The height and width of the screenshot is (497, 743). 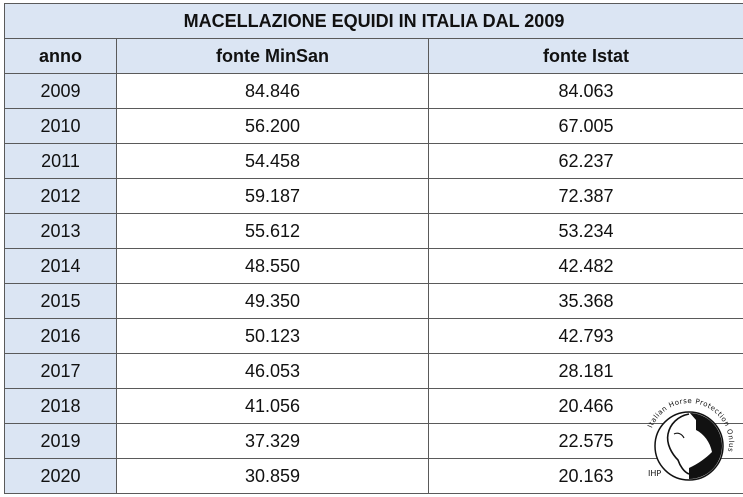 I want to click on table-row: 2016 50.123 42.793, so click(x=373, y=336).